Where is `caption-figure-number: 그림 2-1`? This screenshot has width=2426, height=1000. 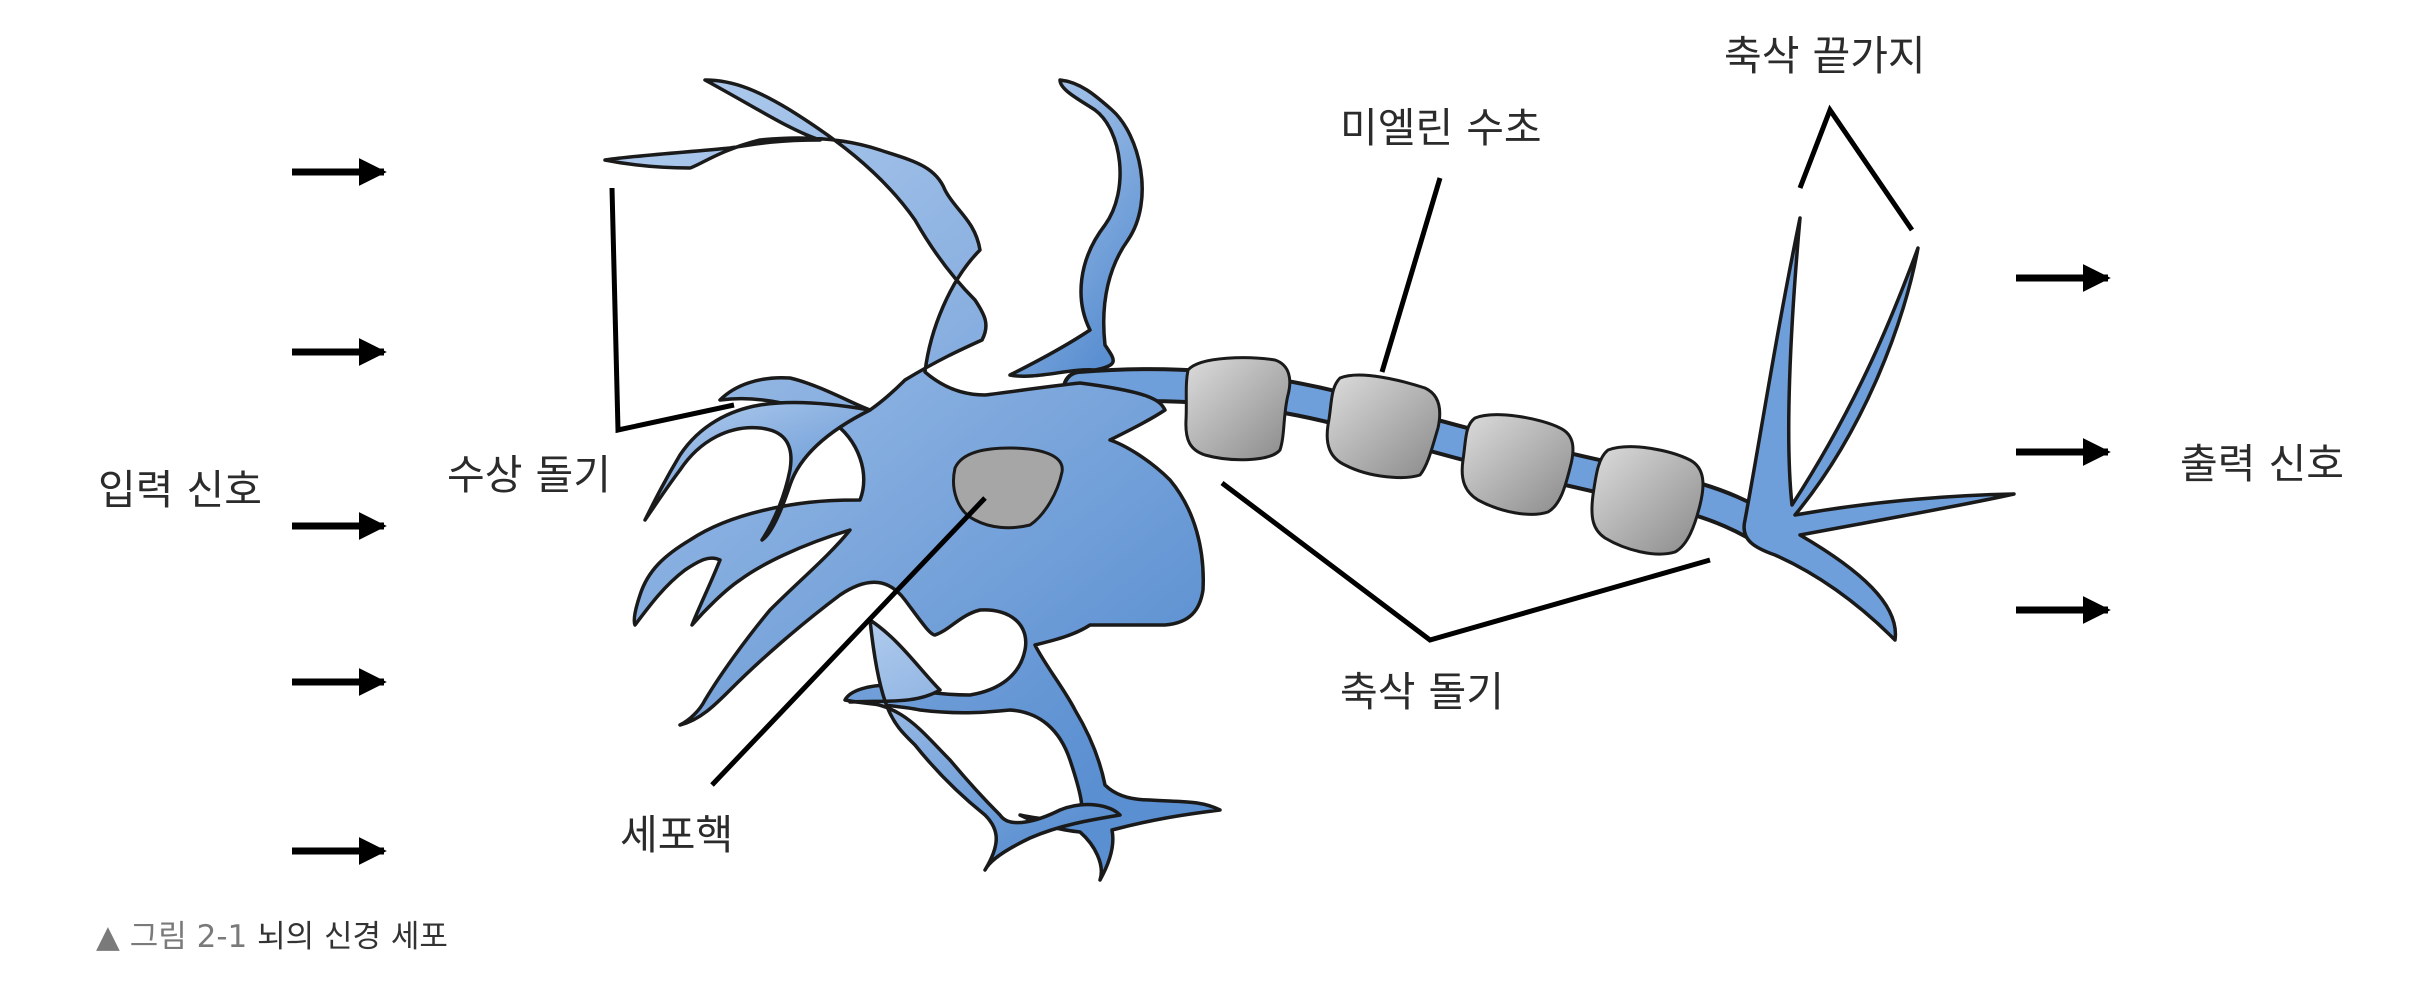
caption-figure-number: 그림 2-1 is located at coordinates (188, 937).